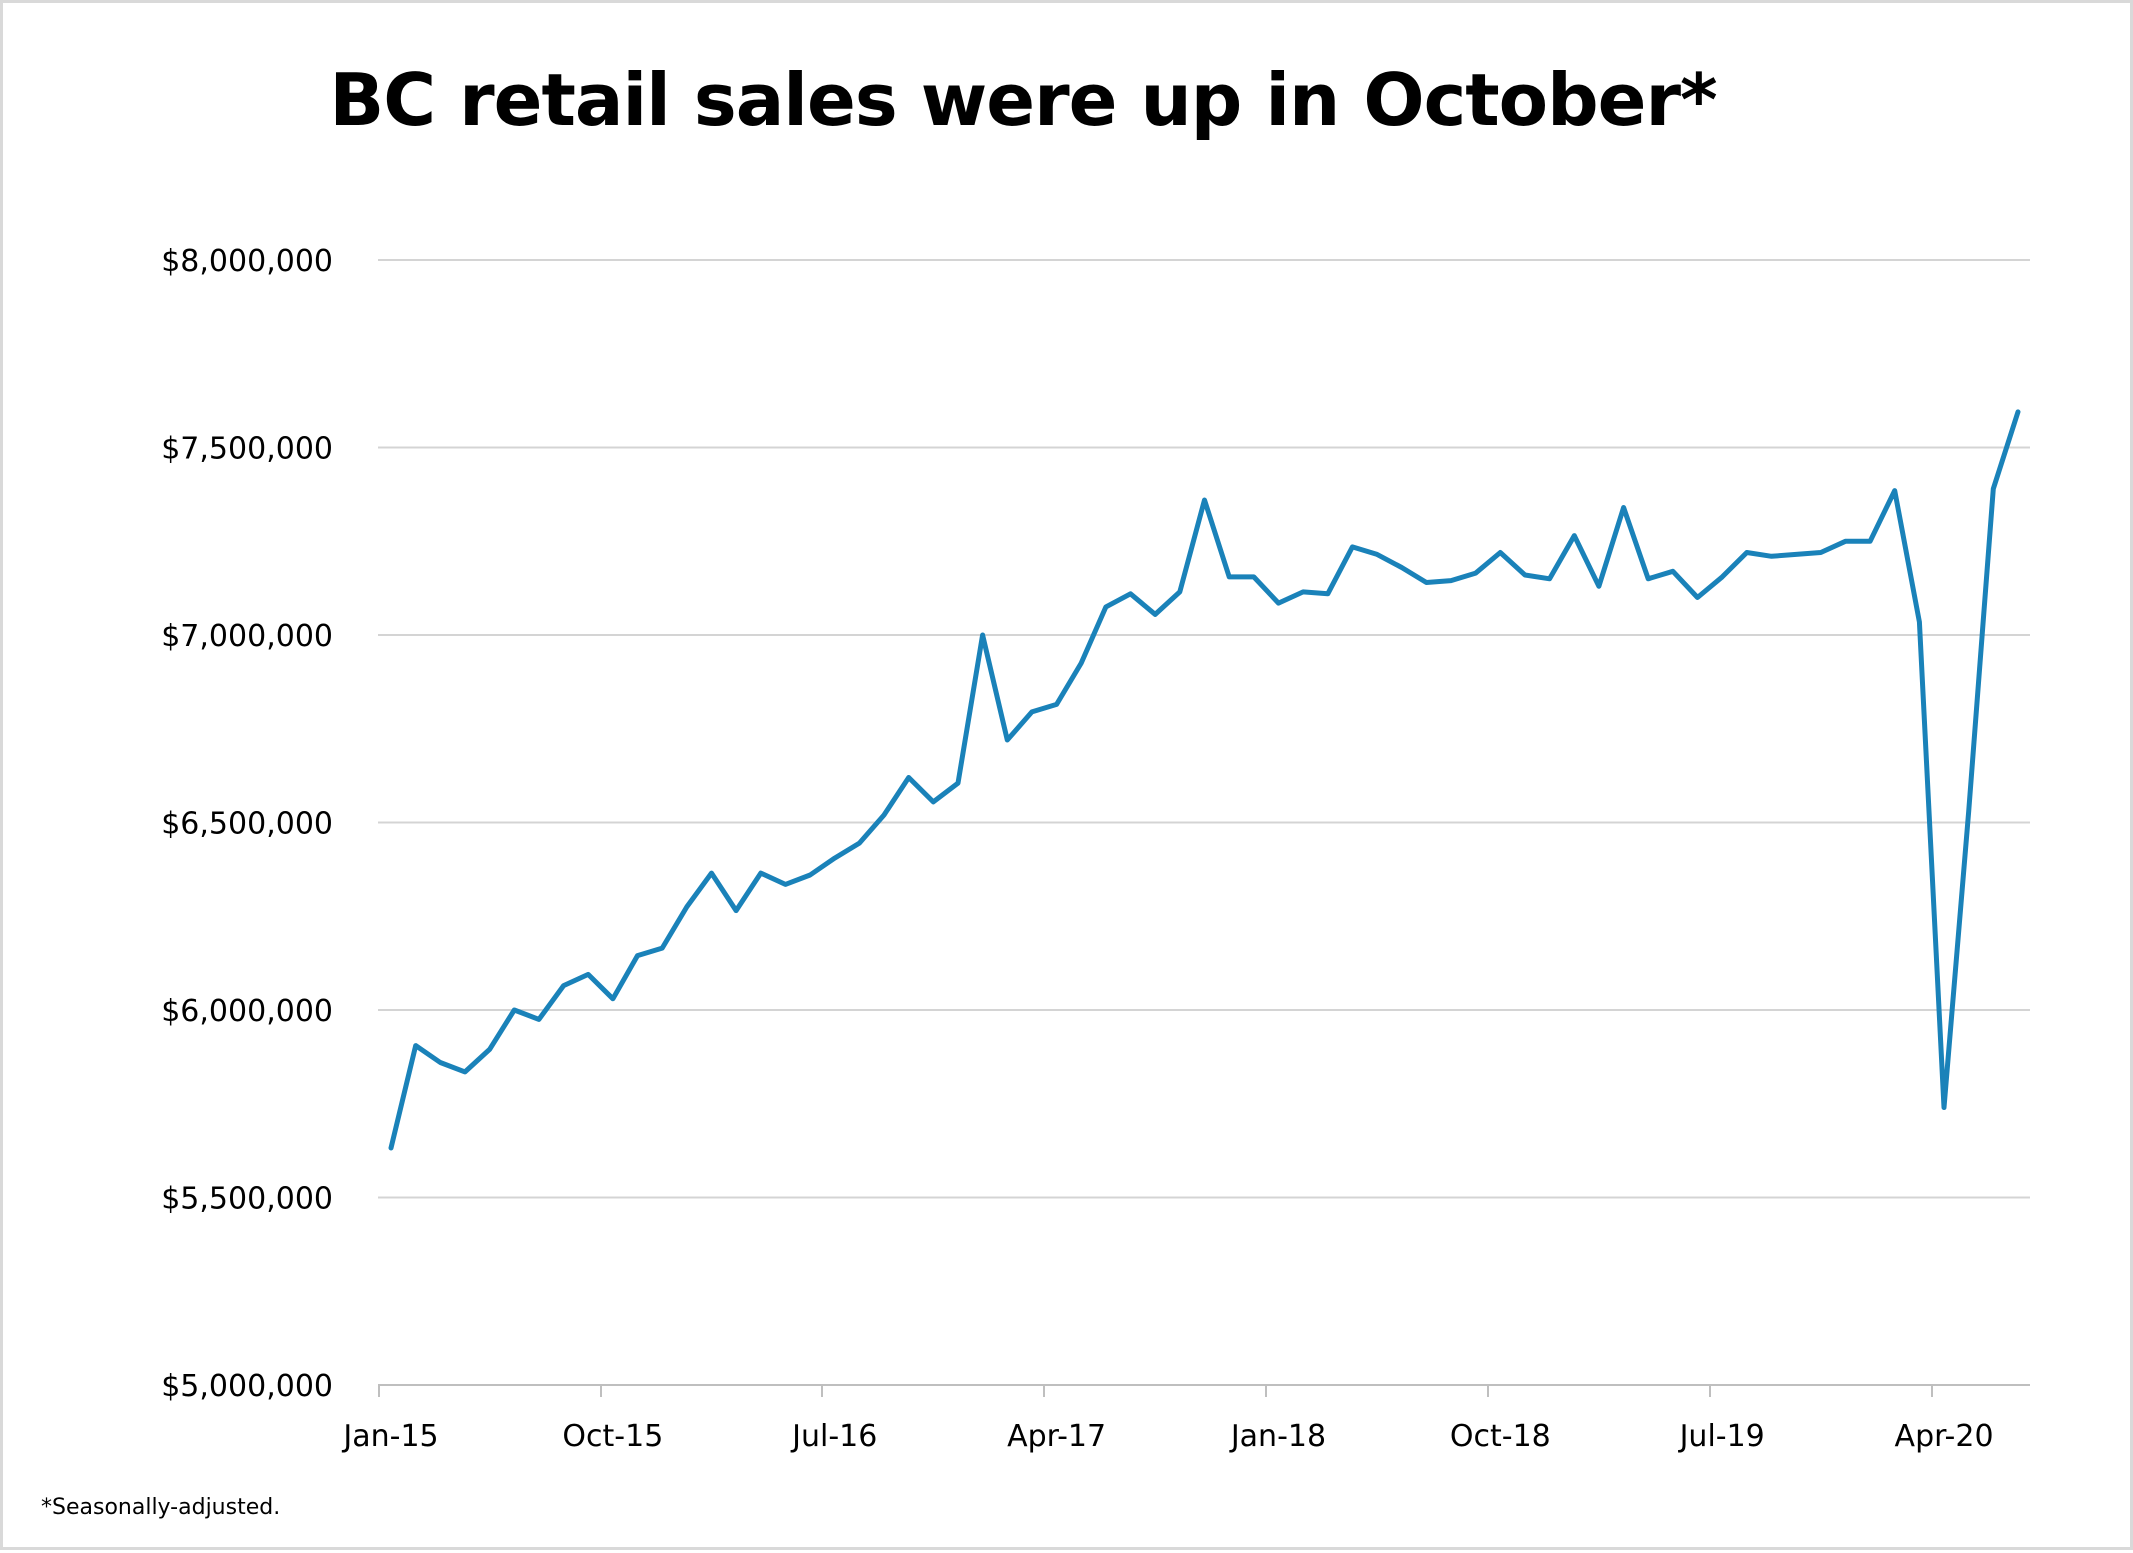 The height and width of the screenshot is (1553, 2133). I want to click on x-tick-label: Jan-15, so click(389, 1436).